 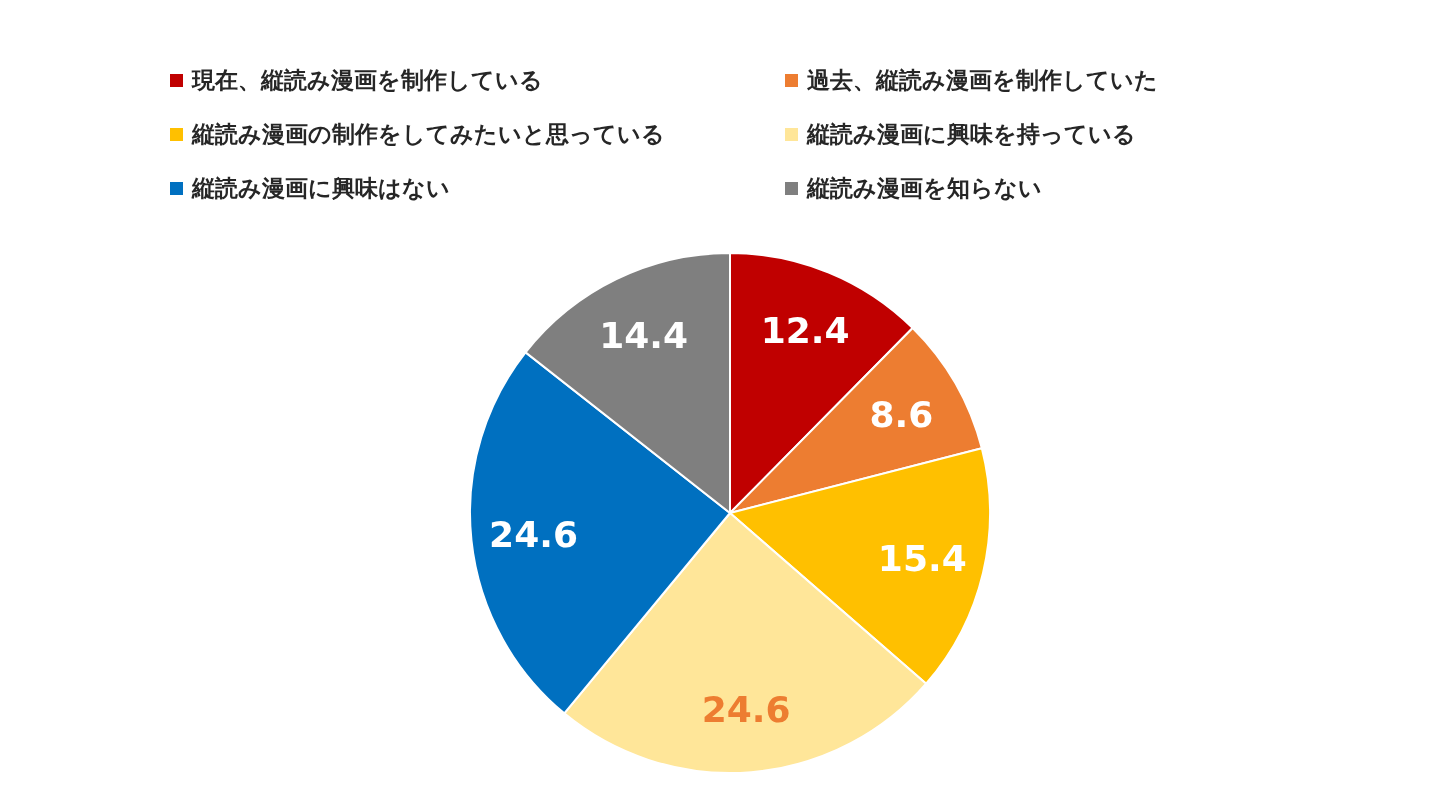 What do you see at coordinates (644, 335) in the screenshot?
I see `data-label: 14.4` at bounding box center [644, 335].